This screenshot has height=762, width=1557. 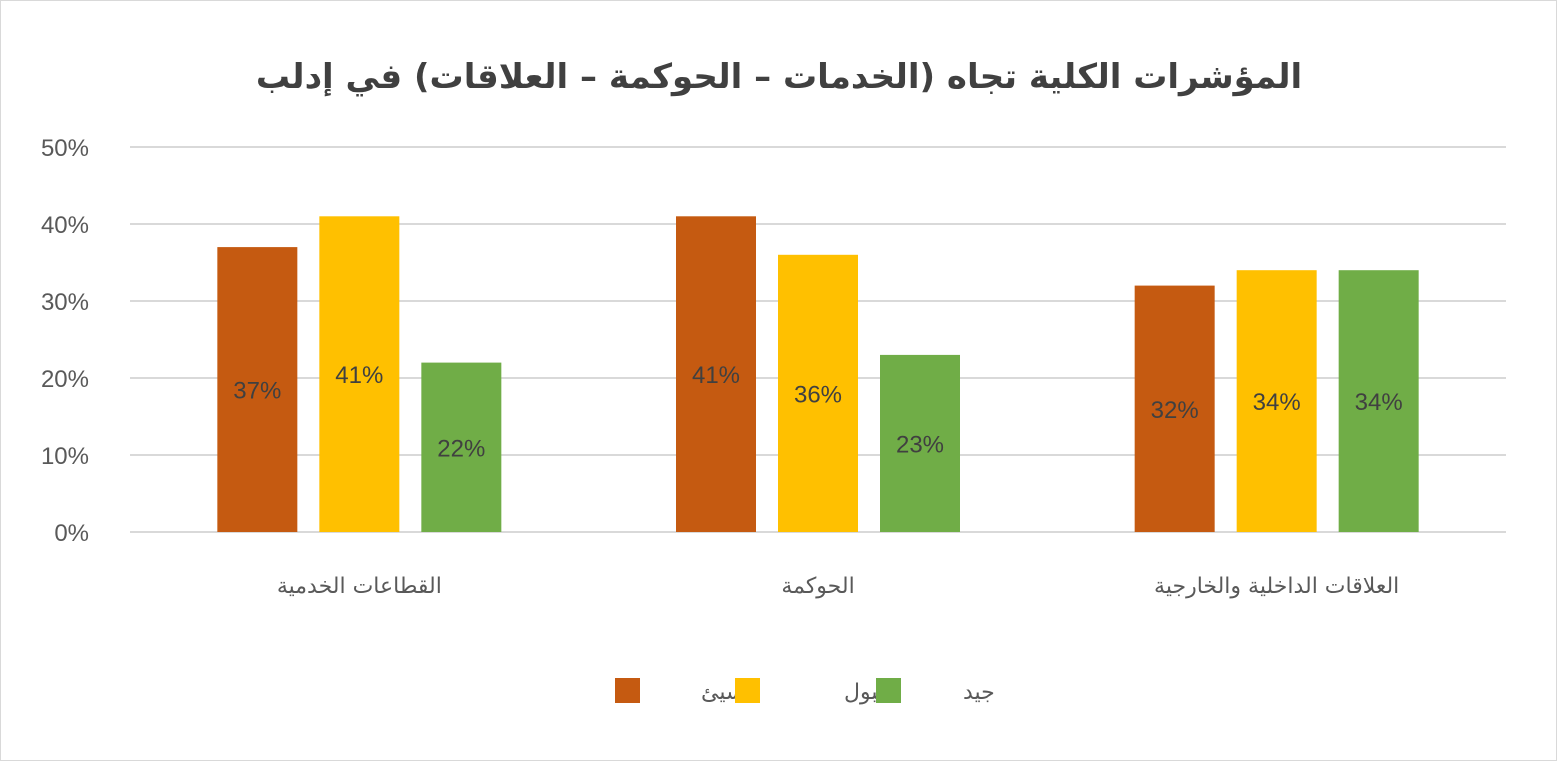 I want to click on legend-item: جيد, so click(x=935, y=691).